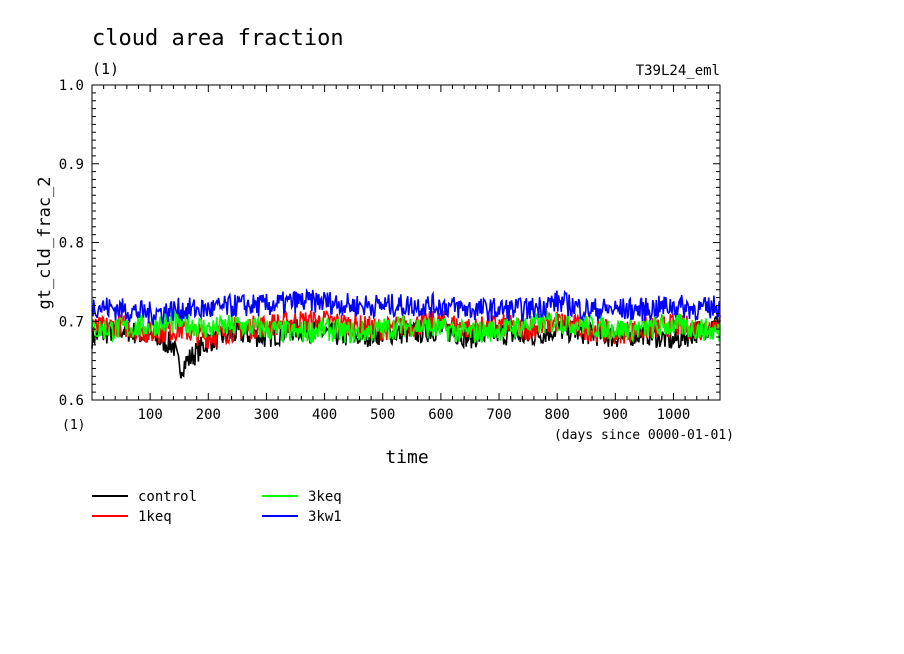 The image size is (904, 654). What do you see at coordinates (406, 457) in the screenshot?
I see `x-axis-label: time` at bounding box center [406, 457].